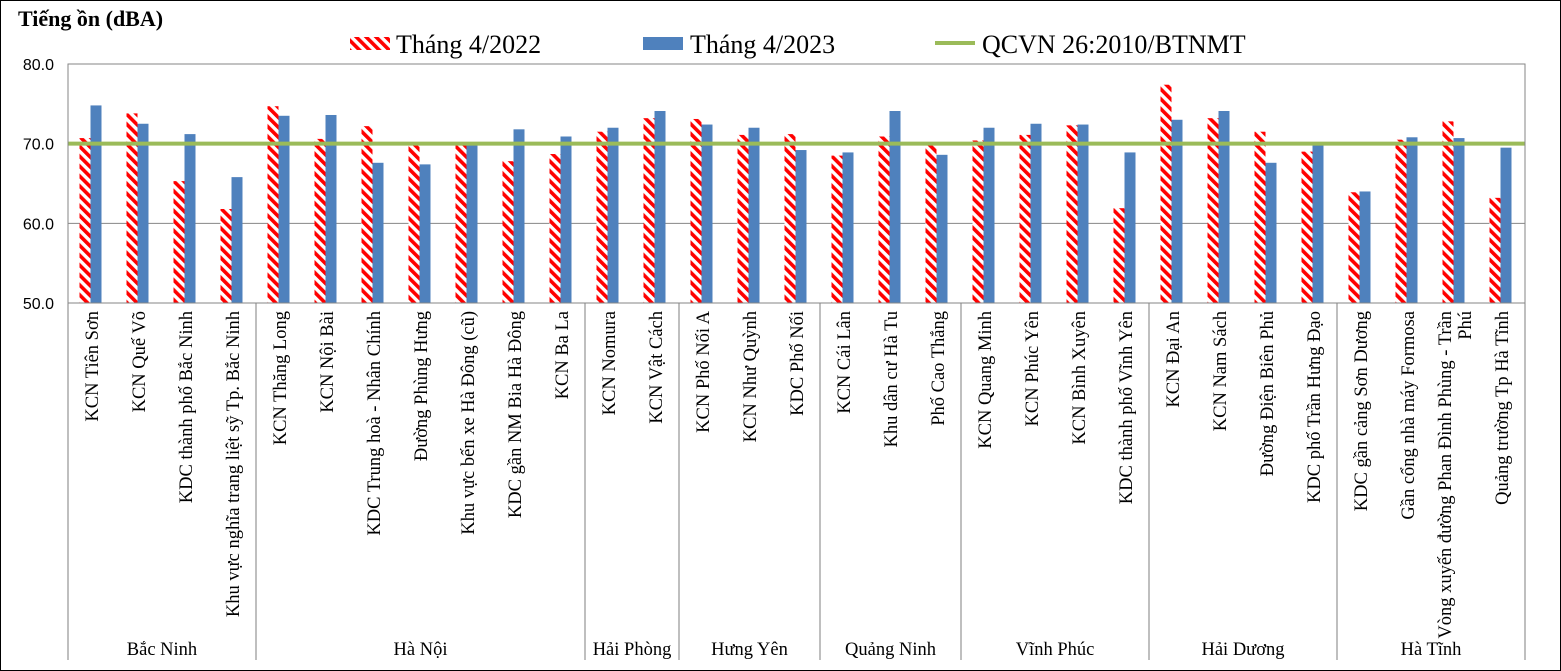 The width and height of the screenshot is (1561, 671). I want to click on category-label-line: Vòng xuyến đường Phan Đình Phùng - Trần, so click(1446, 475).